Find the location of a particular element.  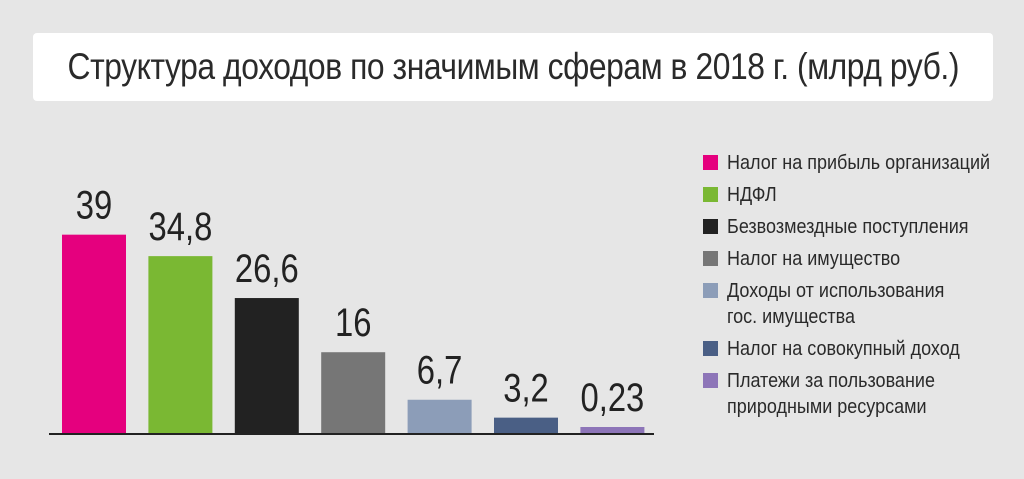

legend-label-line: Доходы от использования is located at coordinates (836, 291).